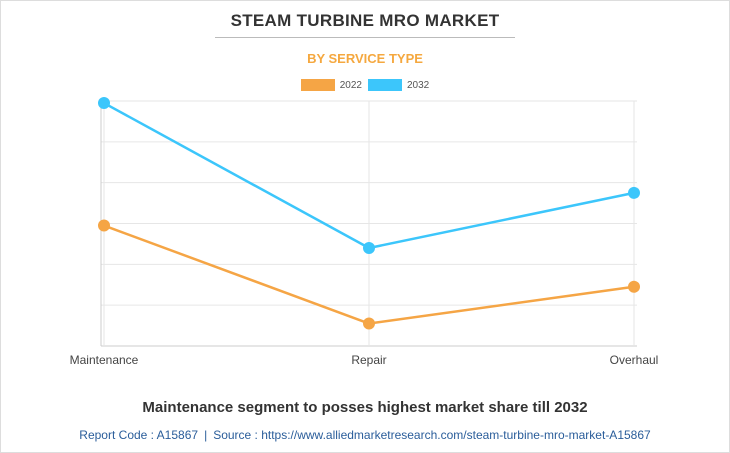  I want to click on legend-item-2032: 2032, so click(398, 85).